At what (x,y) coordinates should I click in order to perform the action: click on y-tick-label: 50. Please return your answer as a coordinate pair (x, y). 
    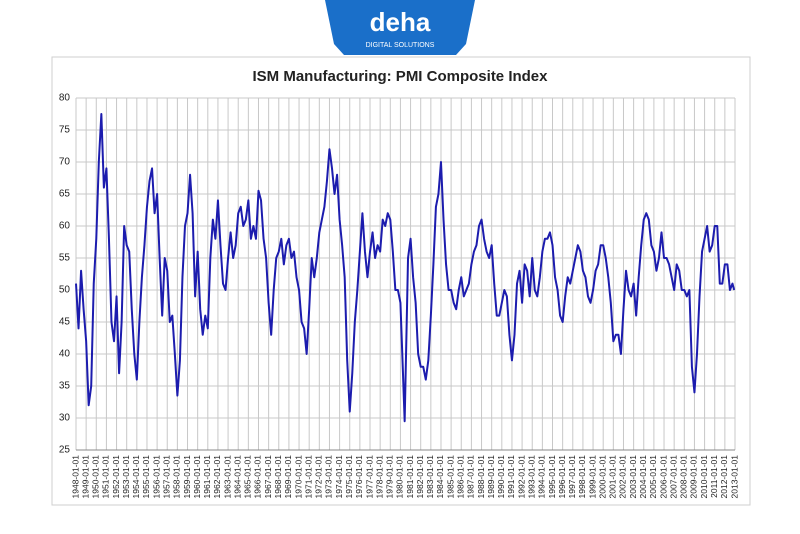
    Looking at the image, I should click on (65, 290).